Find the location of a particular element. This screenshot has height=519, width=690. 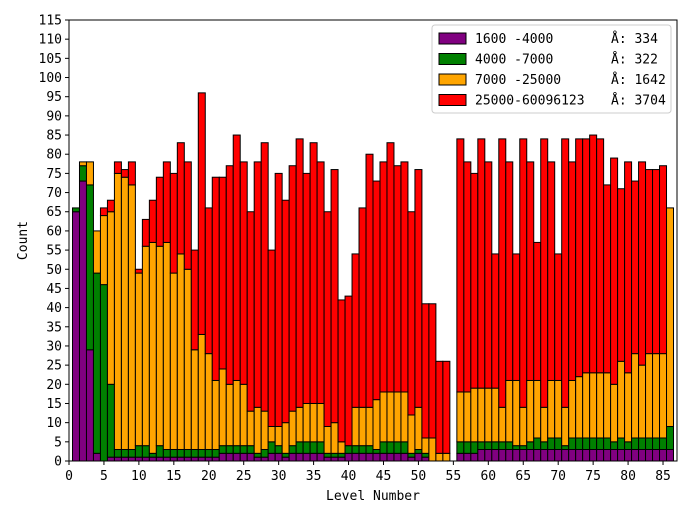

x-tick-label: 55 is located at coordinates (454, 476).